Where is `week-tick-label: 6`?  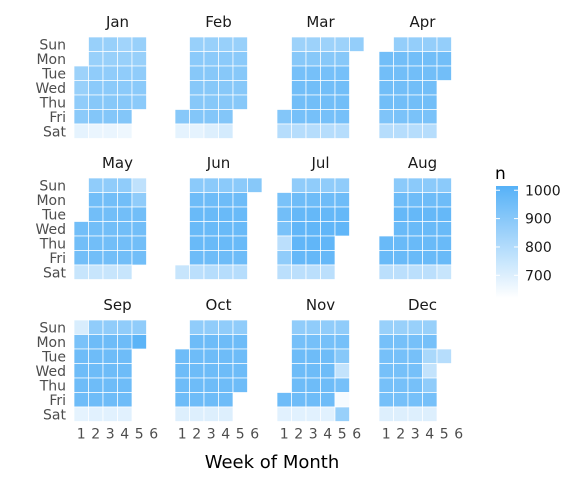
week-tick-label: 6 is located at coordinates (356, 435).